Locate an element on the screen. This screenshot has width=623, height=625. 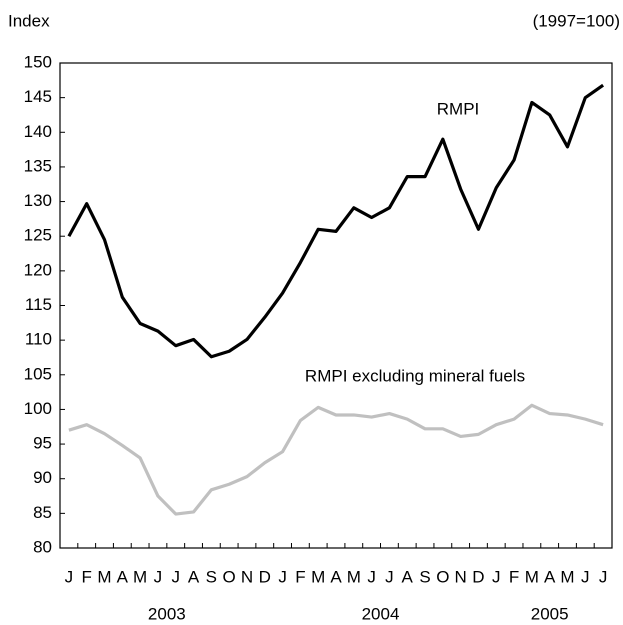
y-tick-label: 120 is located at coordinates (38, 269).